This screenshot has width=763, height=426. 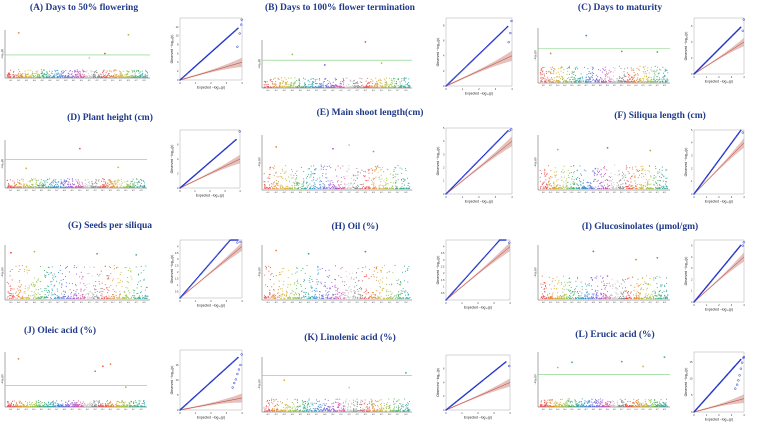 I want to click on chromosome-tick: A07, so click(x=586, y=85).